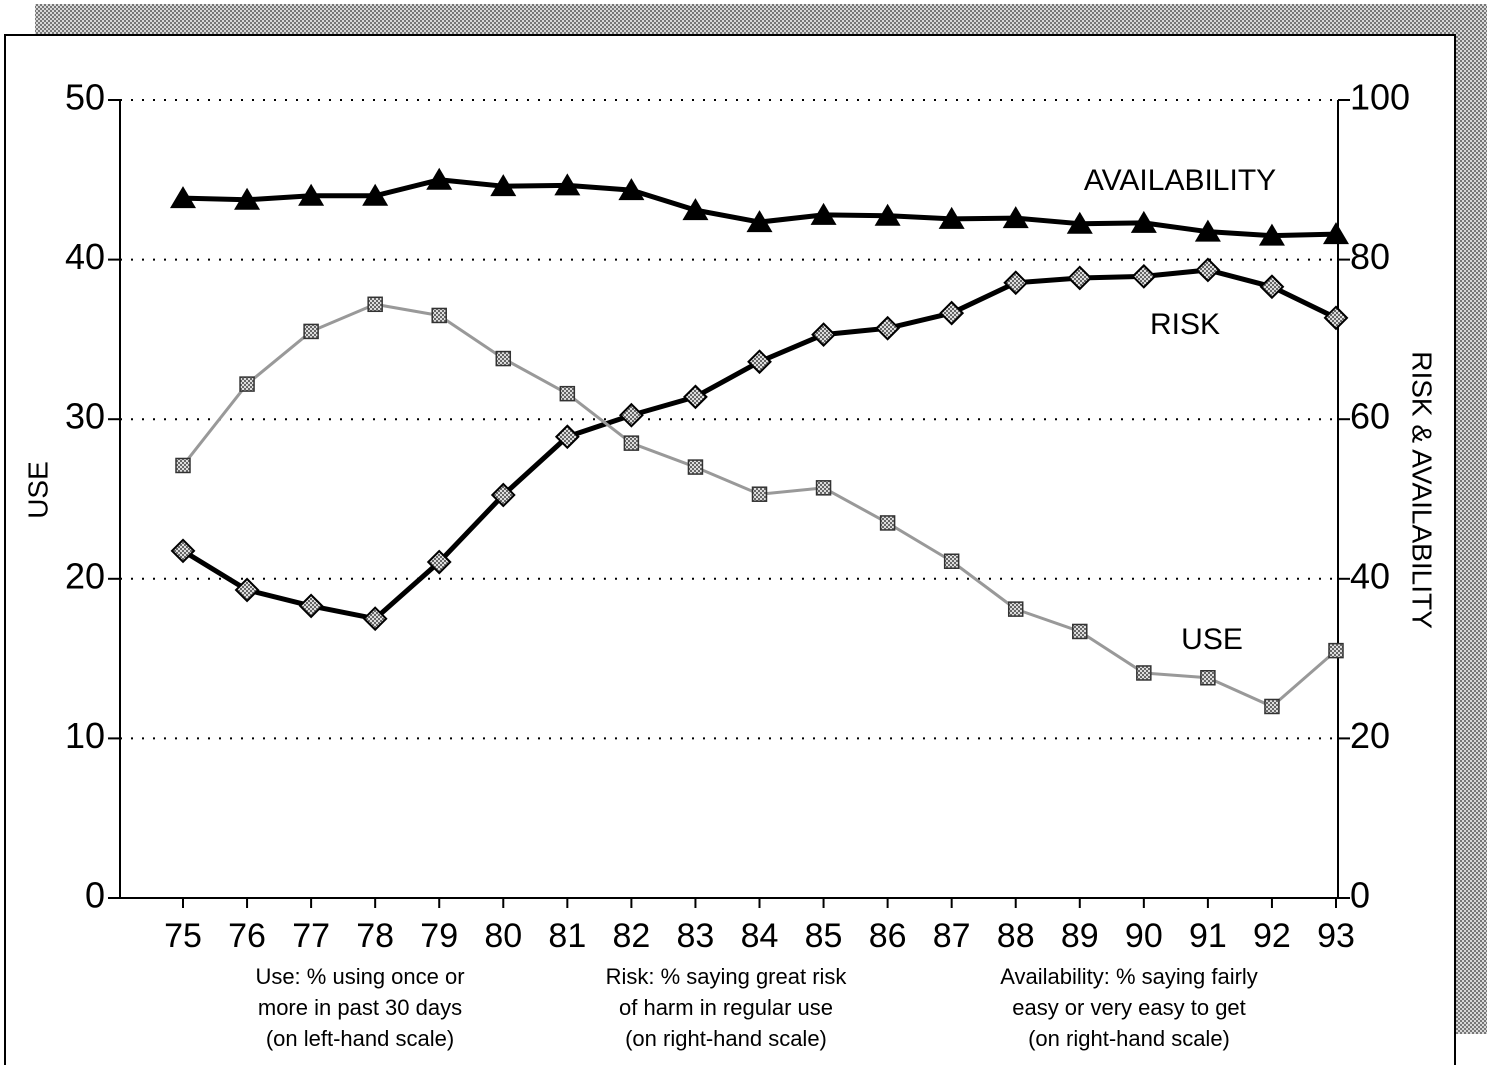 The width and height of the screenshot is (1491, 1065). Describe the element at coordinates (85, 256) in the screenshot. I see `y-tick-label: 40` at that location.